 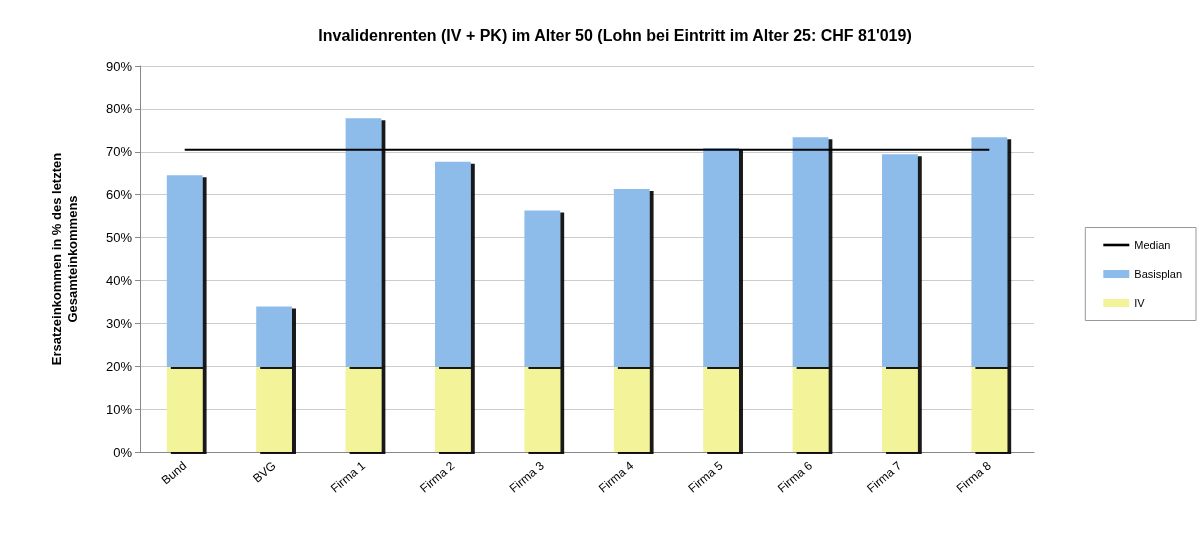 What do you see at coordinates (119, 66) in the screenshot?
I see `y-tick-label: 90%` at bounding box center [119, 66].